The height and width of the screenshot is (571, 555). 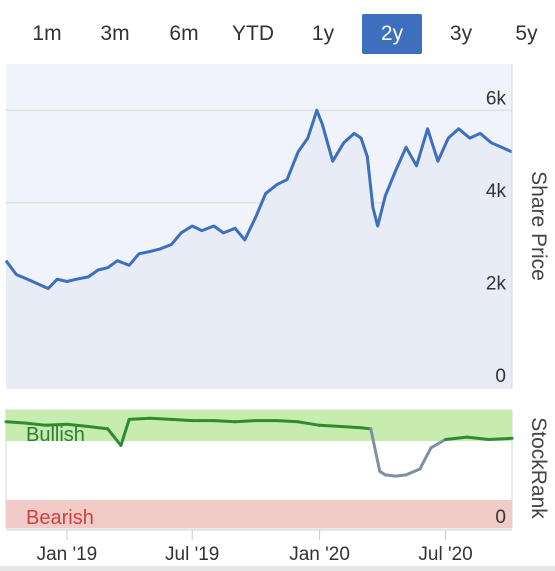 What do you see at coordinates (277, 568) in the screenshot?
I see `navigator-scrollbar` at bounding box center [277, 568].